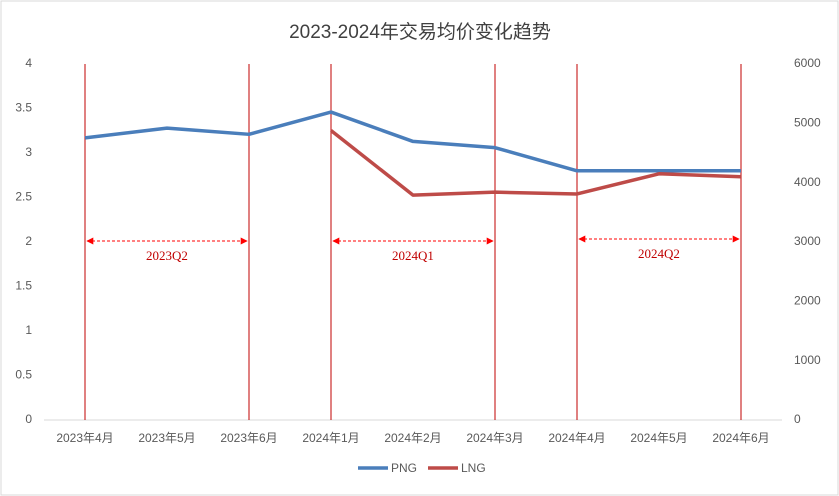 This screenshot has height=496, width=839. Describe the element at coordinates (167, 255) in the screenshot. I see `annotation: 2023Q2` at that location.